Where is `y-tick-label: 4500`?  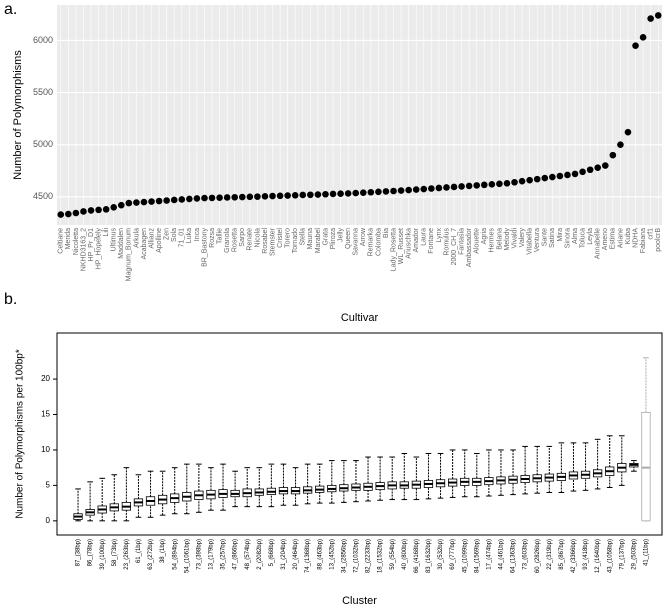 y-tick-label: 4500 is located at coordinates (43, 196).